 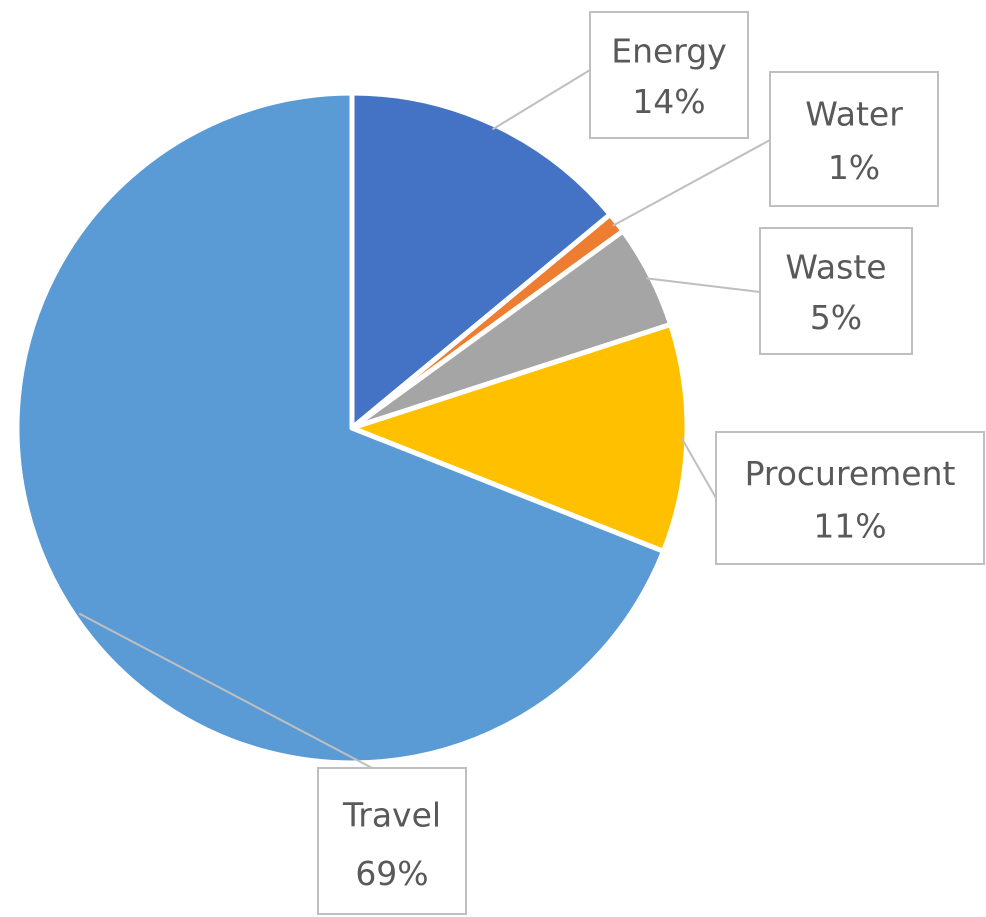 What do you see at coordinates (698, 468) in the screenshot?
I see `leader-line-procurement` at bounding box center [698, 468].